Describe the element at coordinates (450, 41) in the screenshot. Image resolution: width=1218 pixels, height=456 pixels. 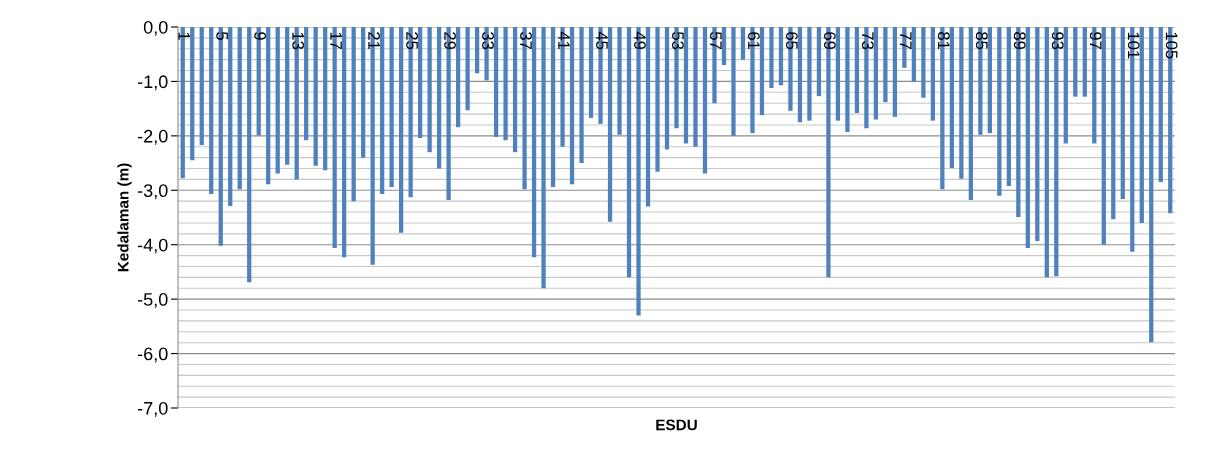
I see `x-tick-label: 29` at that location.